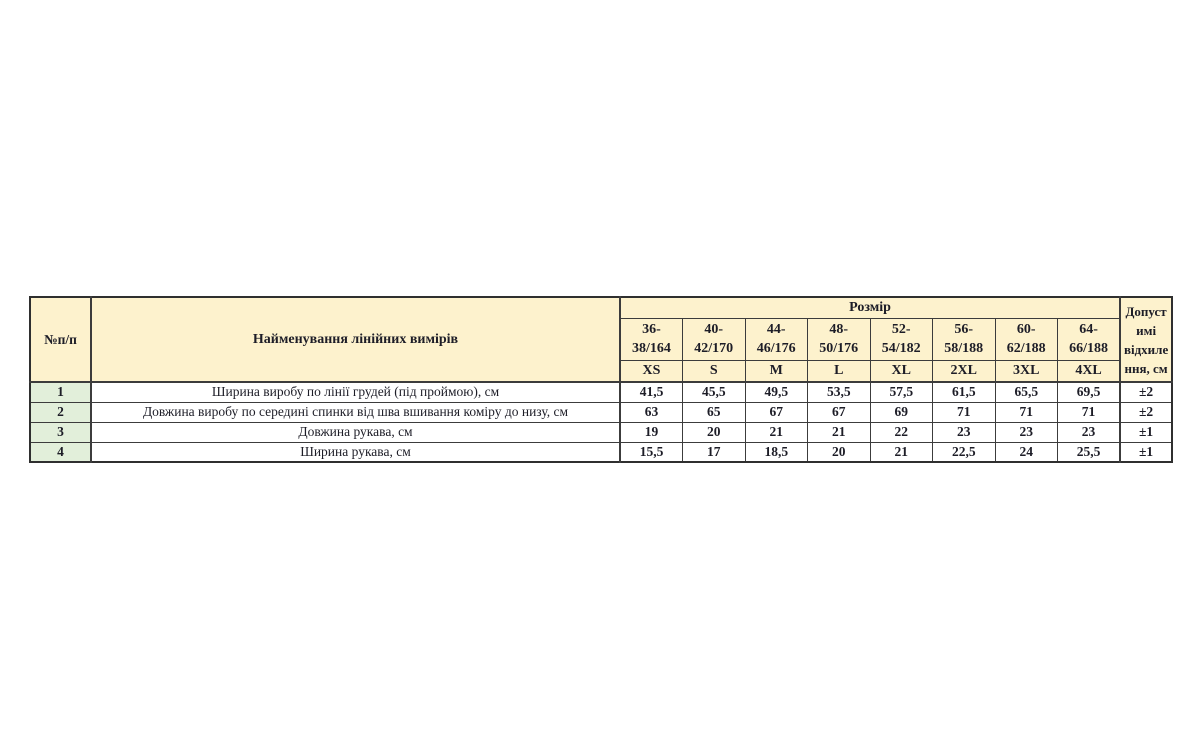  What do you see at coordinates (651, 392) in the screenshot?
I see `value-cell: 41,5` at bounding box center [651, 392].